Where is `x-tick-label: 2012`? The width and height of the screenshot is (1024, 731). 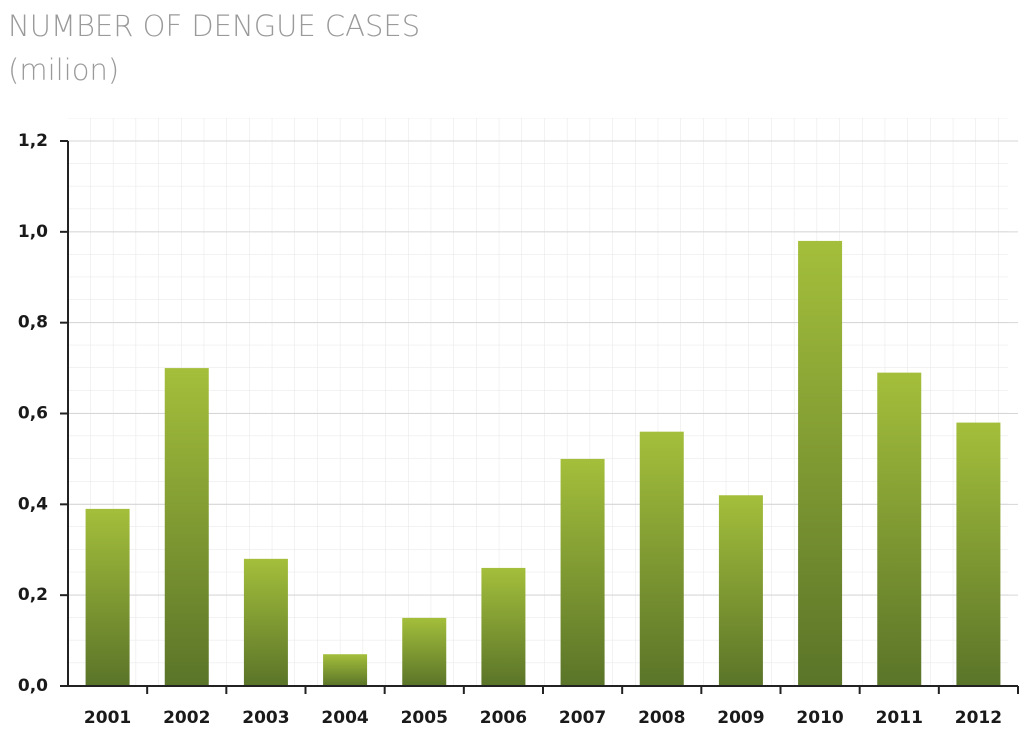 x-tick-label: 2012 is located at coordinates (978, 718).